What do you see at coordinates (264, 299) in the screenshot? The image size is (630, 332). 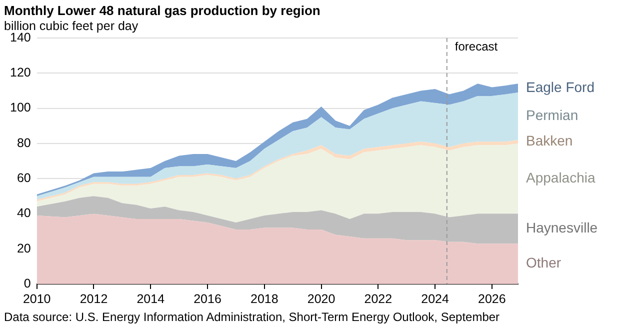 I see `x-tick-label: 2018` at bounding box center [264, 299].